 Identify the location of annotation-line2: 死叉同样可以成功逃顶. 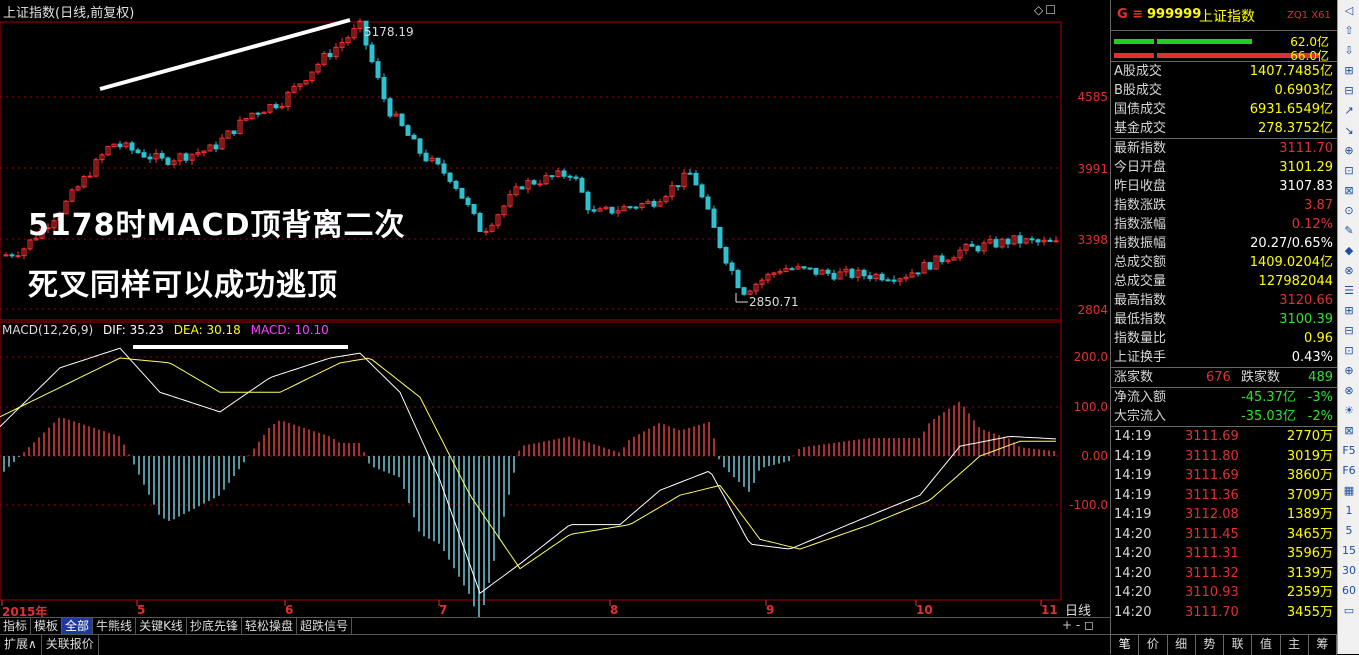
(183, 285).